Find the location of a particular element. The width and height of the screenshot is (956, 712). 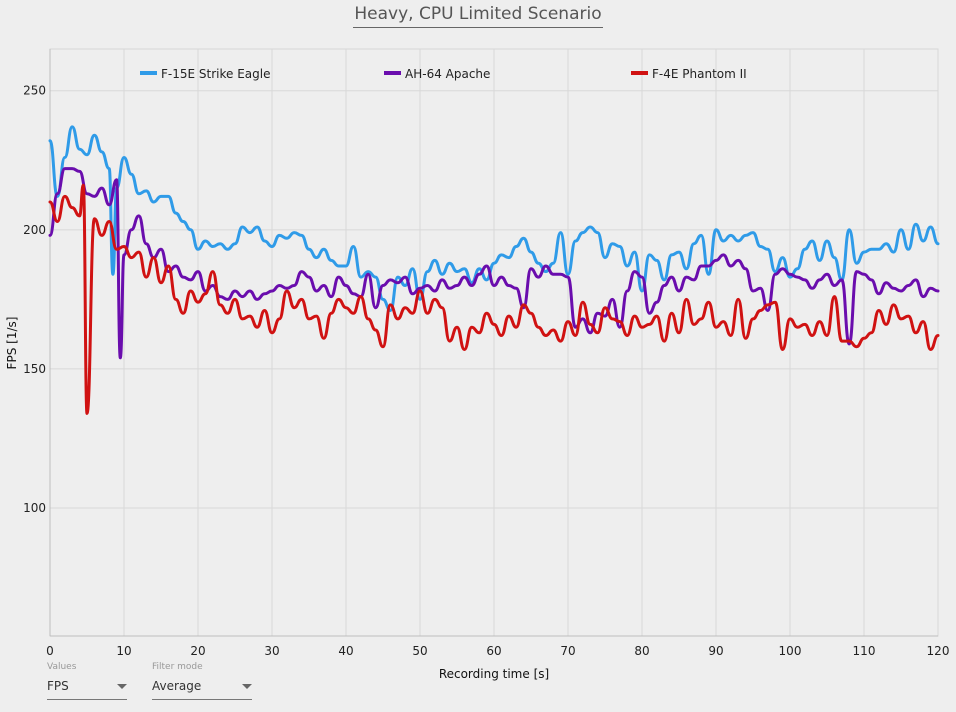

filter-mode-dropdown-select: Average is located at coordinates (202, 689).